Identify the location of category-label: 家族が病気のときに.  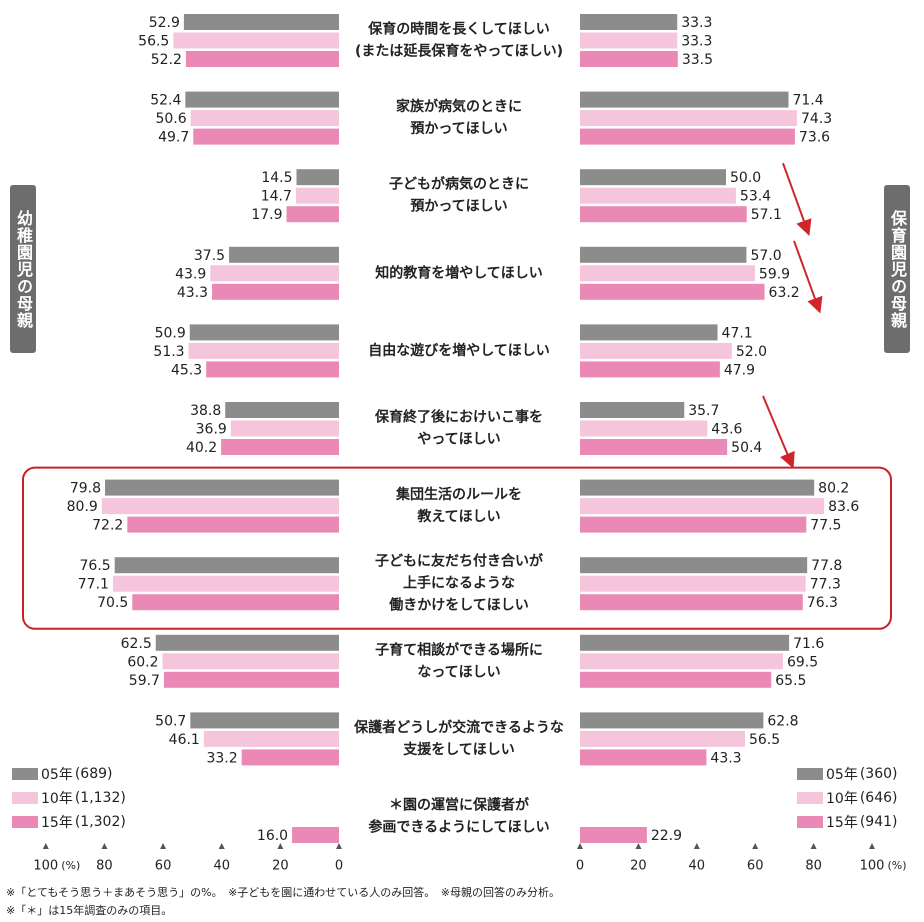
(459, 106).